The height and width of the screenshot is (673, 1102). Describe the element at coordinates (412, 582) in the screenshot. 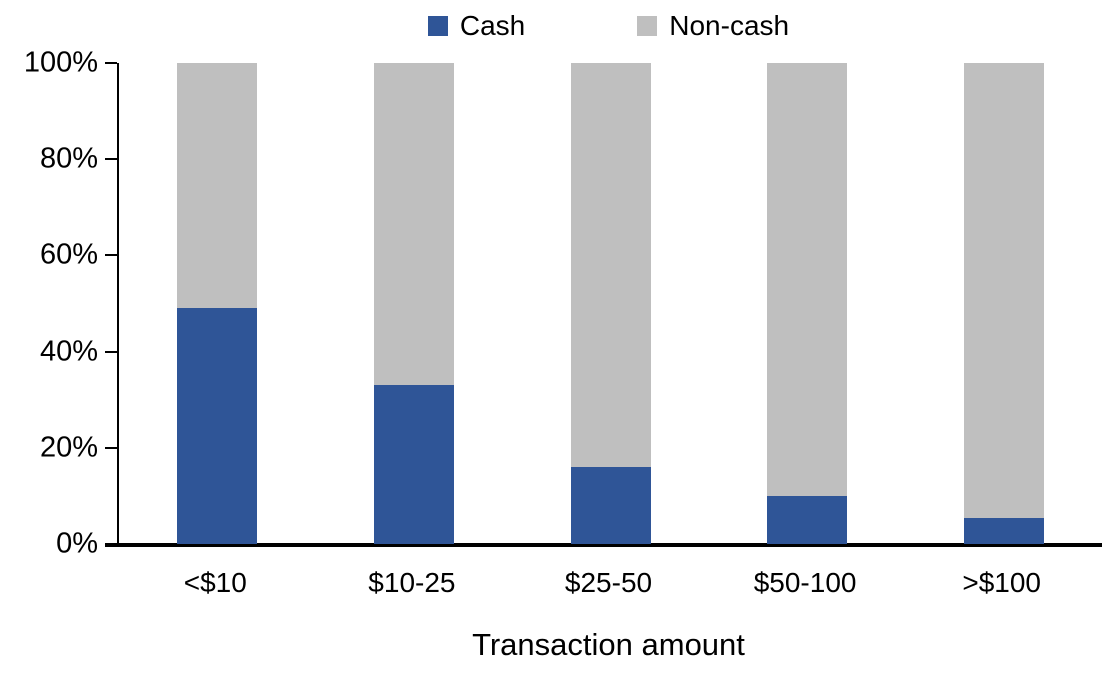

I see `x-tick-label: $10-25` at that location.